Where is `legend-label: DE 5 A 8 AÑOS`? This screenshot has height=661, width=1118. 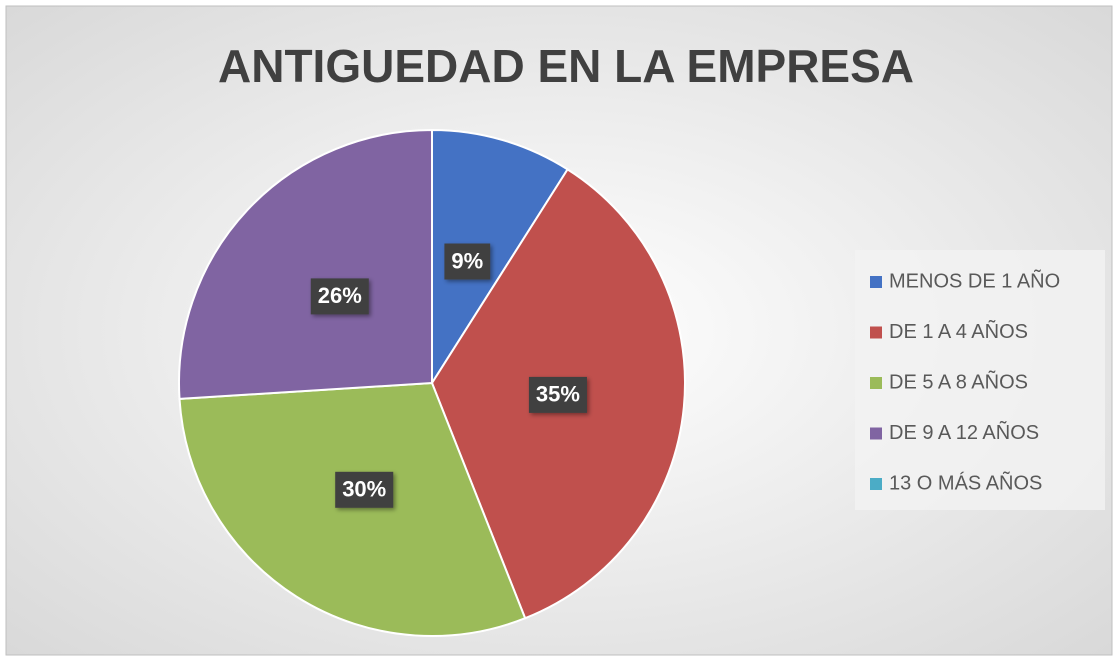 legend-label: DE 5 A 8 AÑOS is located at coordinates (958, 381).